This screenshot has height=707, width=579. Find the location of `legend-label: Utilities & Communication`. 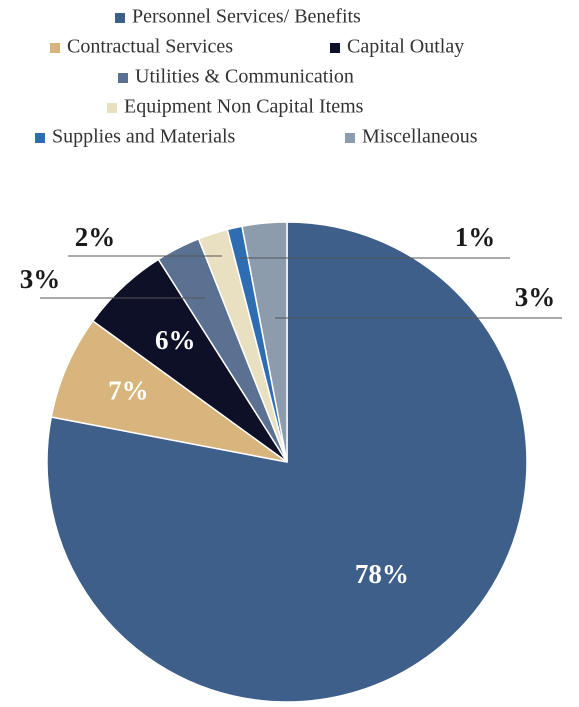

legend-label: Utilities & Communication is located at coordinates (244, 77).